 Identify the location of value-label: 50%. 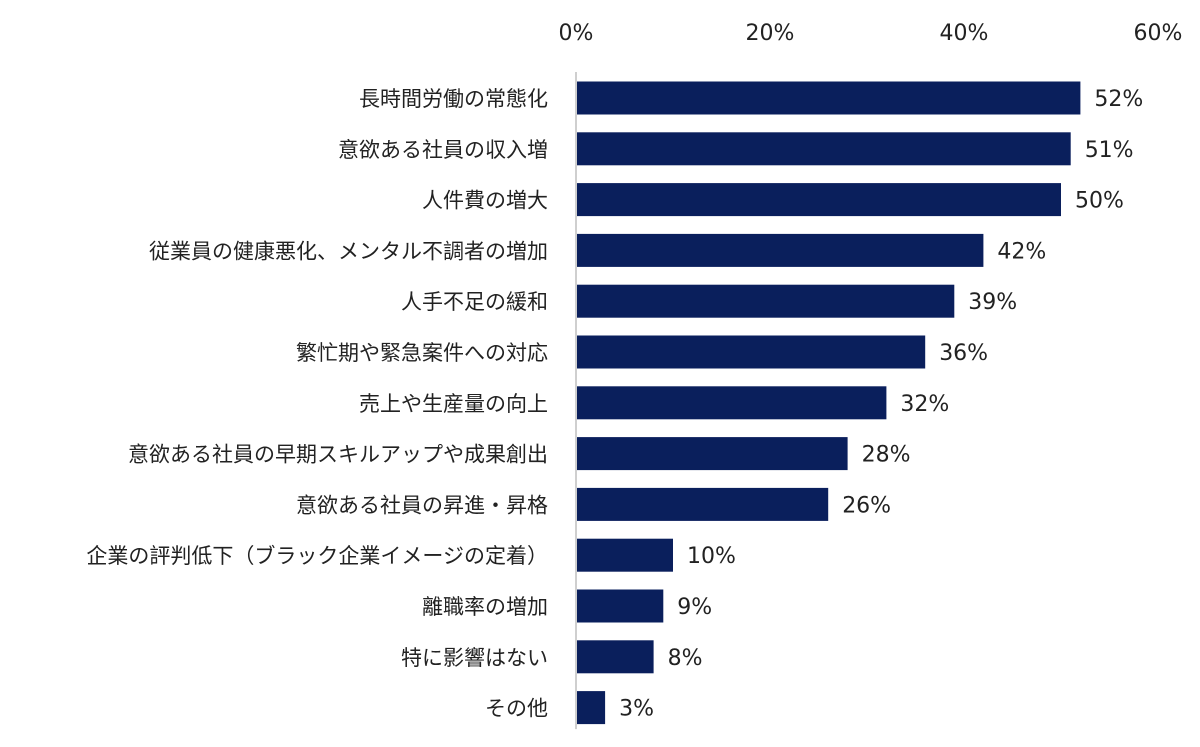
(1099, 201).